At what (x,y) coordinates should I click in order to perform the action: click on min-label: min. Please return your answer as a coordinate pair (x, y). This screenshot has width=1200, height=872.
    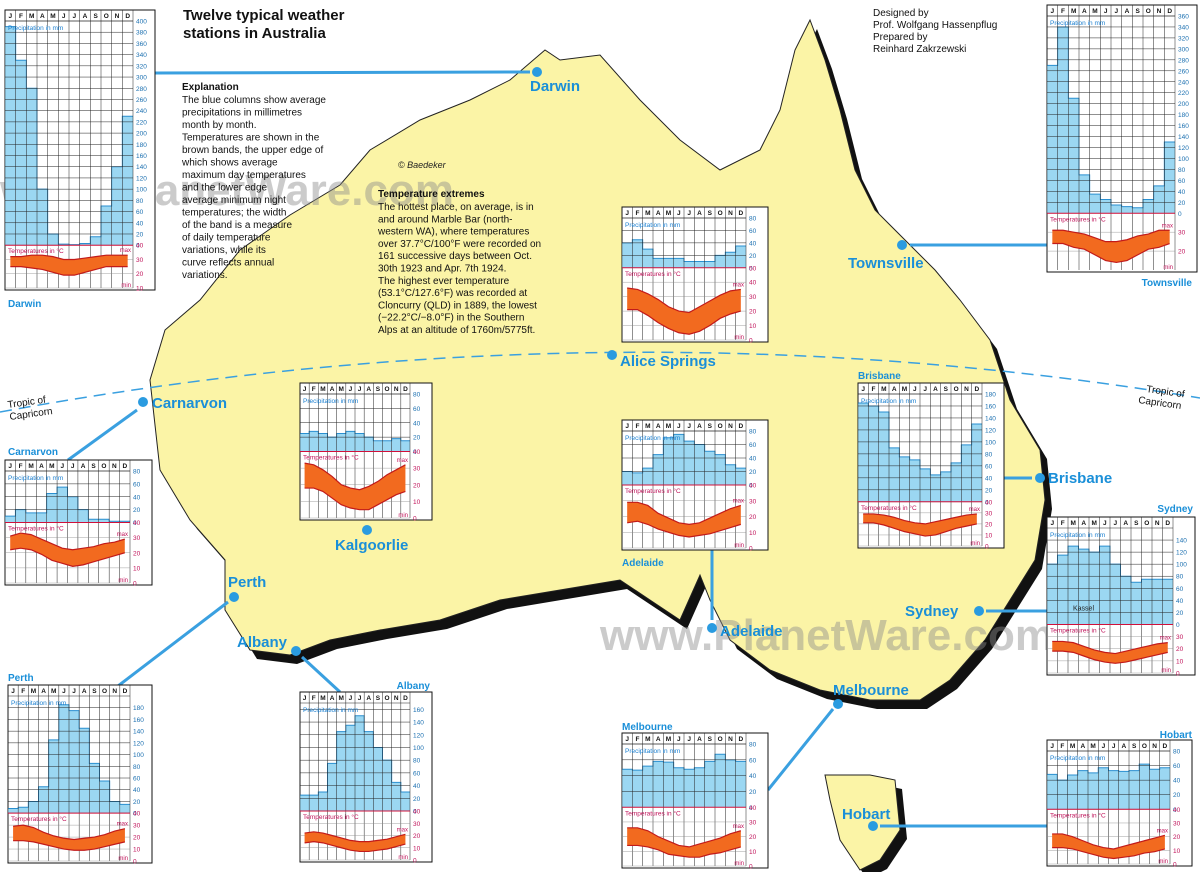
    Looking at the image, I should click on (739, 546).